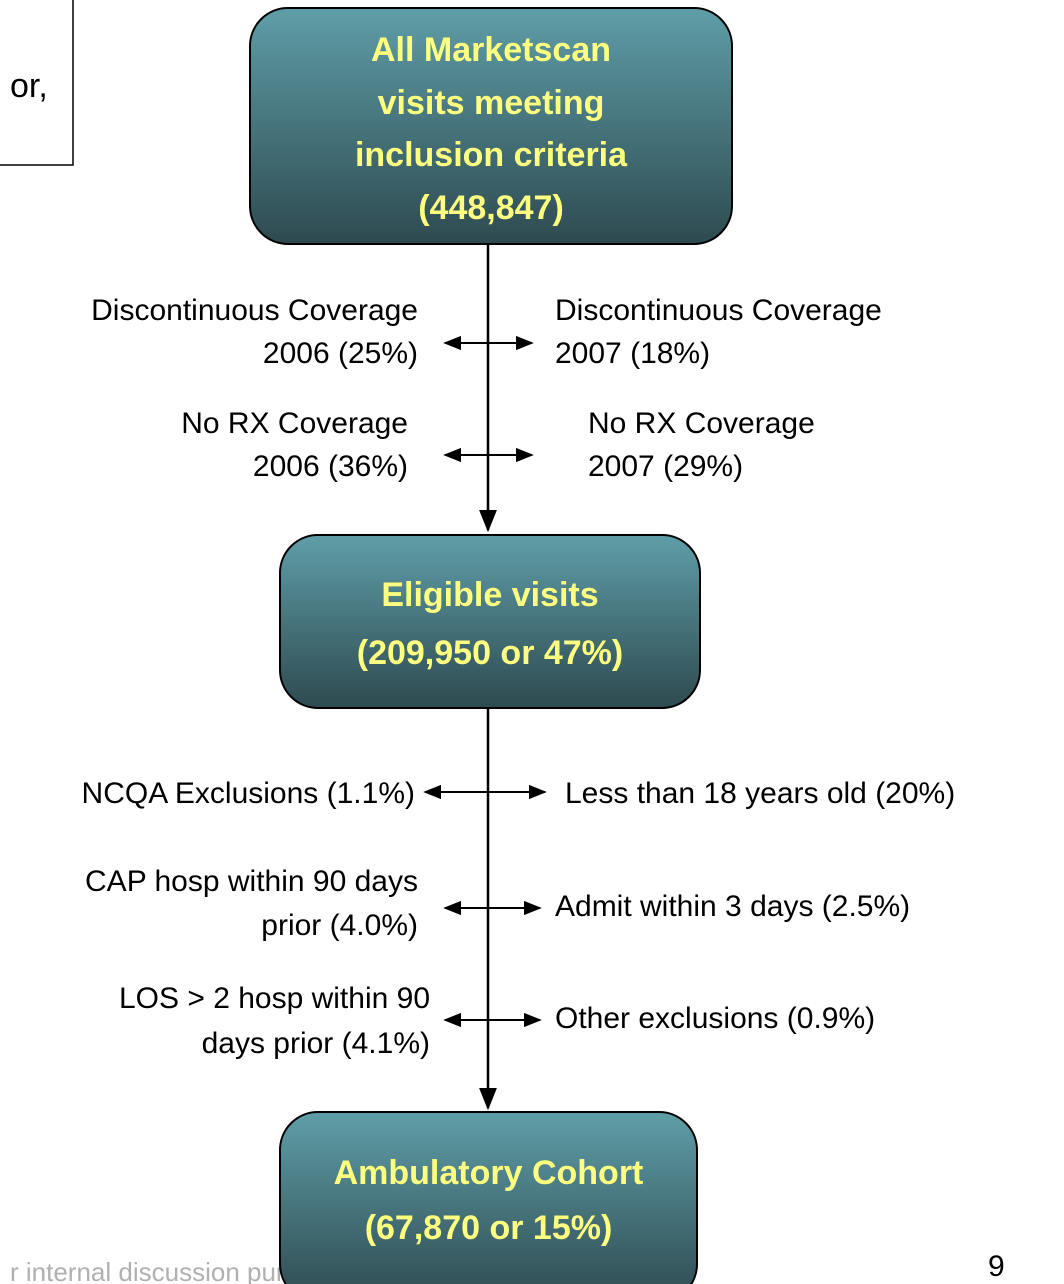  I want to click on exclusion-left: days prior (4.1%), so click(316, 1043).